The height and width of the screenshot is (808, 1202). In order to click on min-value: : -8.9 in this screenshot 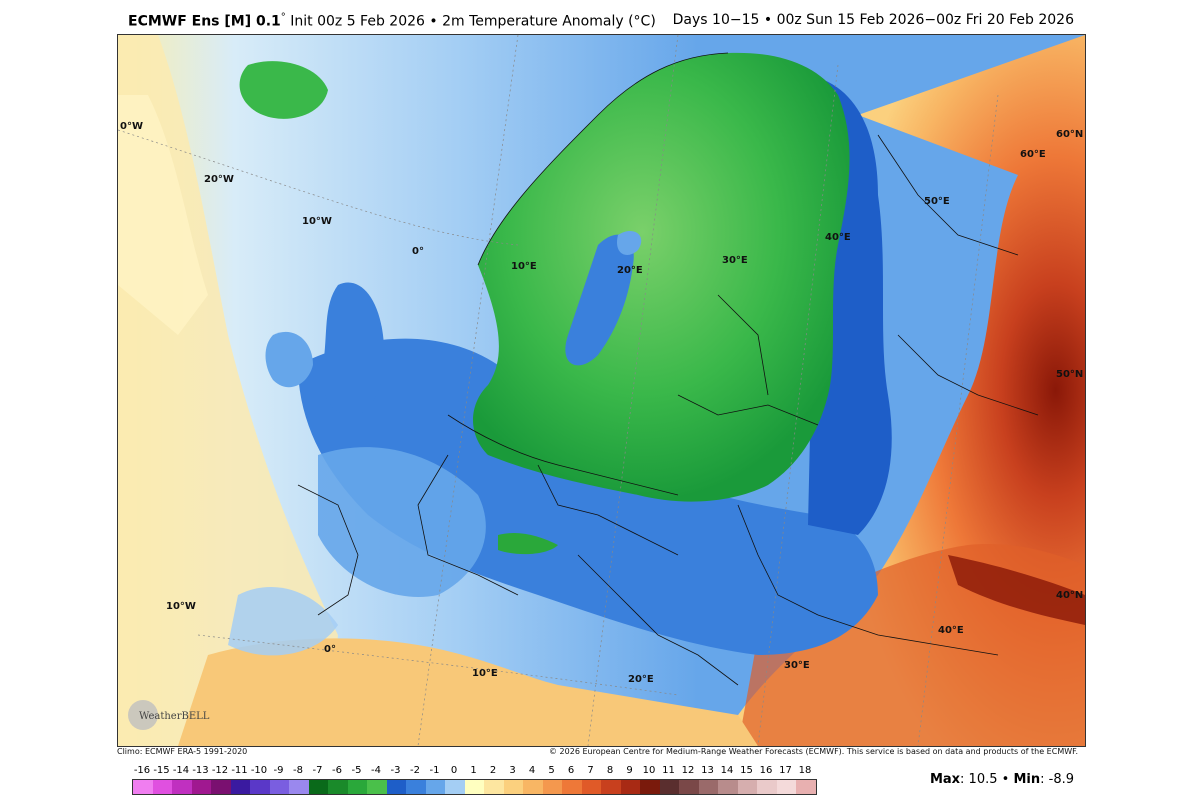, I will do `click(1057, 779)`.